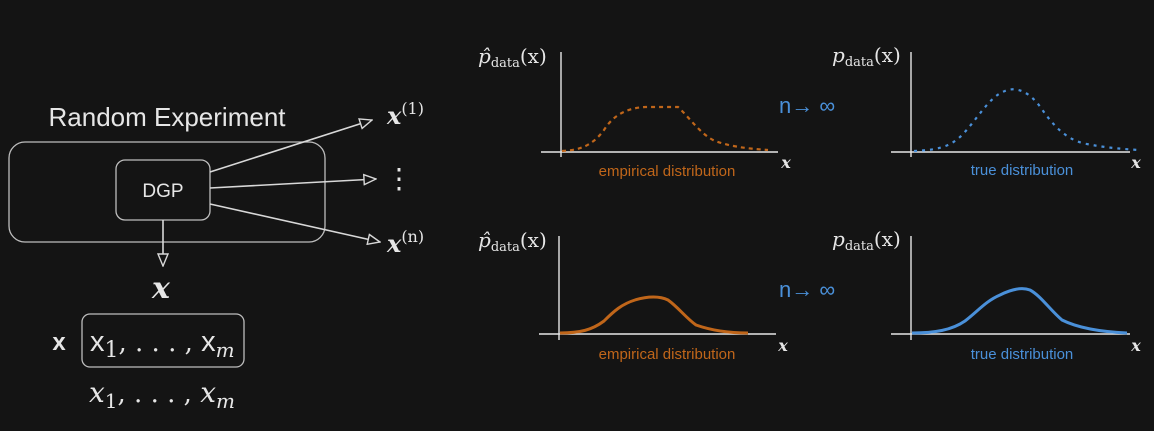 The width and height of the screenshot is (1154, 431). I want to click on panel-bottom-left: p̂data(x) x empirical distribution, so click(633, 295).